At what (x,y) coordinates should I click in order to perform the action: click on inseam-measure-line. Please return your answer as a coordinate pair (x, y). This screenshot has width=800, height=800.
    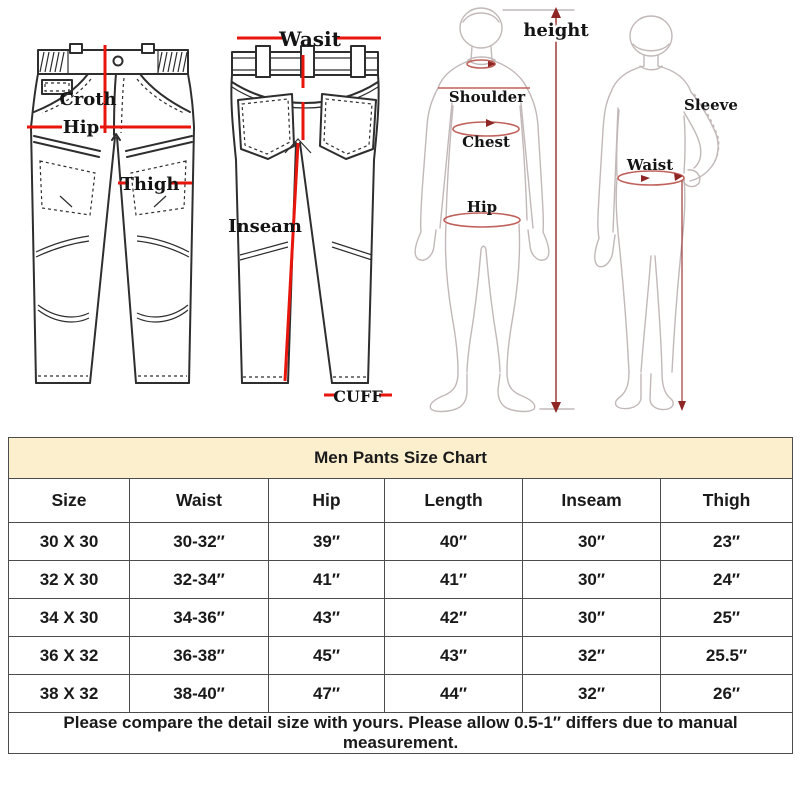
    Looking at the image, I should click on (291, 262).